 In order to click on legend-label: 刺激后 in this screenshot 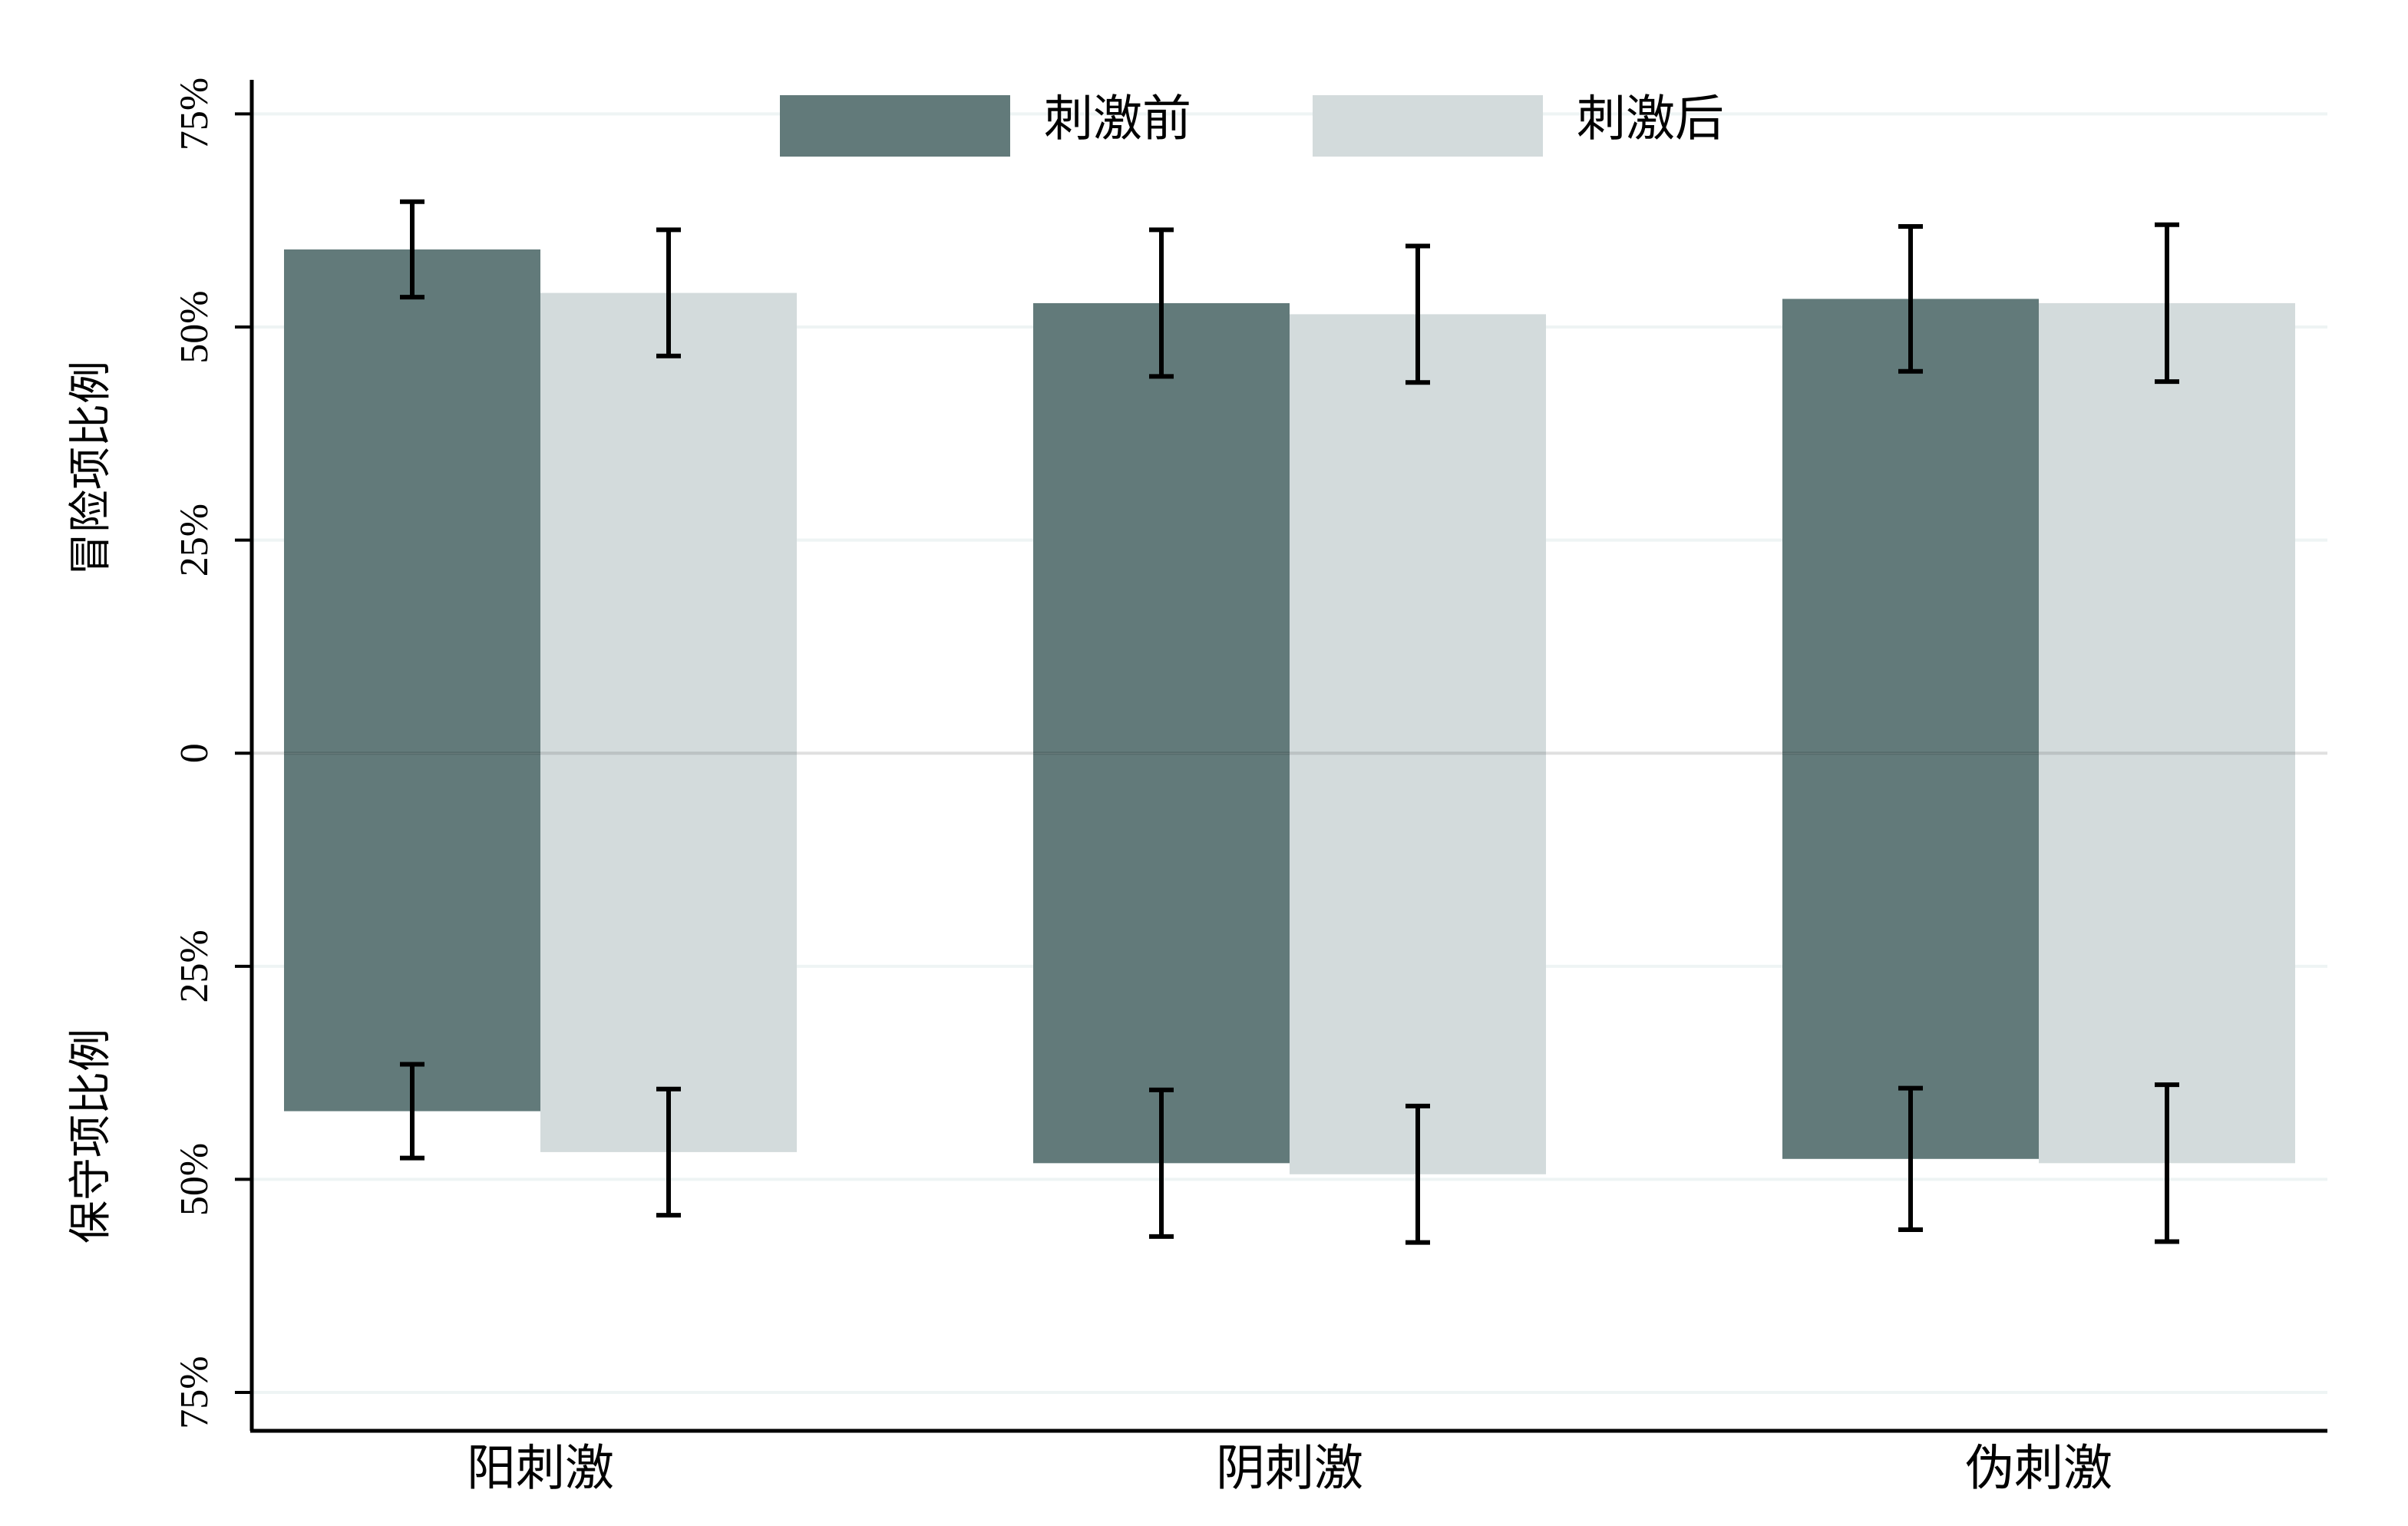, I will do `click(1650, 119)`.